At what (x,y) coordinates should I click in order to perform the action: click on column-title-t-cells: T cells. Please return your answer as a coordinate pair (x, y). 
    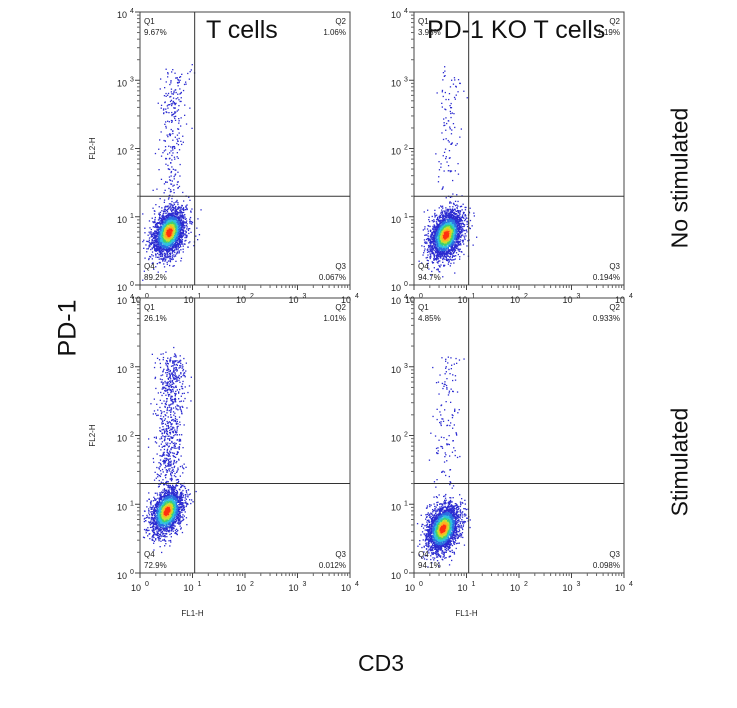
    Looking at the image, I should click on (242, 30).